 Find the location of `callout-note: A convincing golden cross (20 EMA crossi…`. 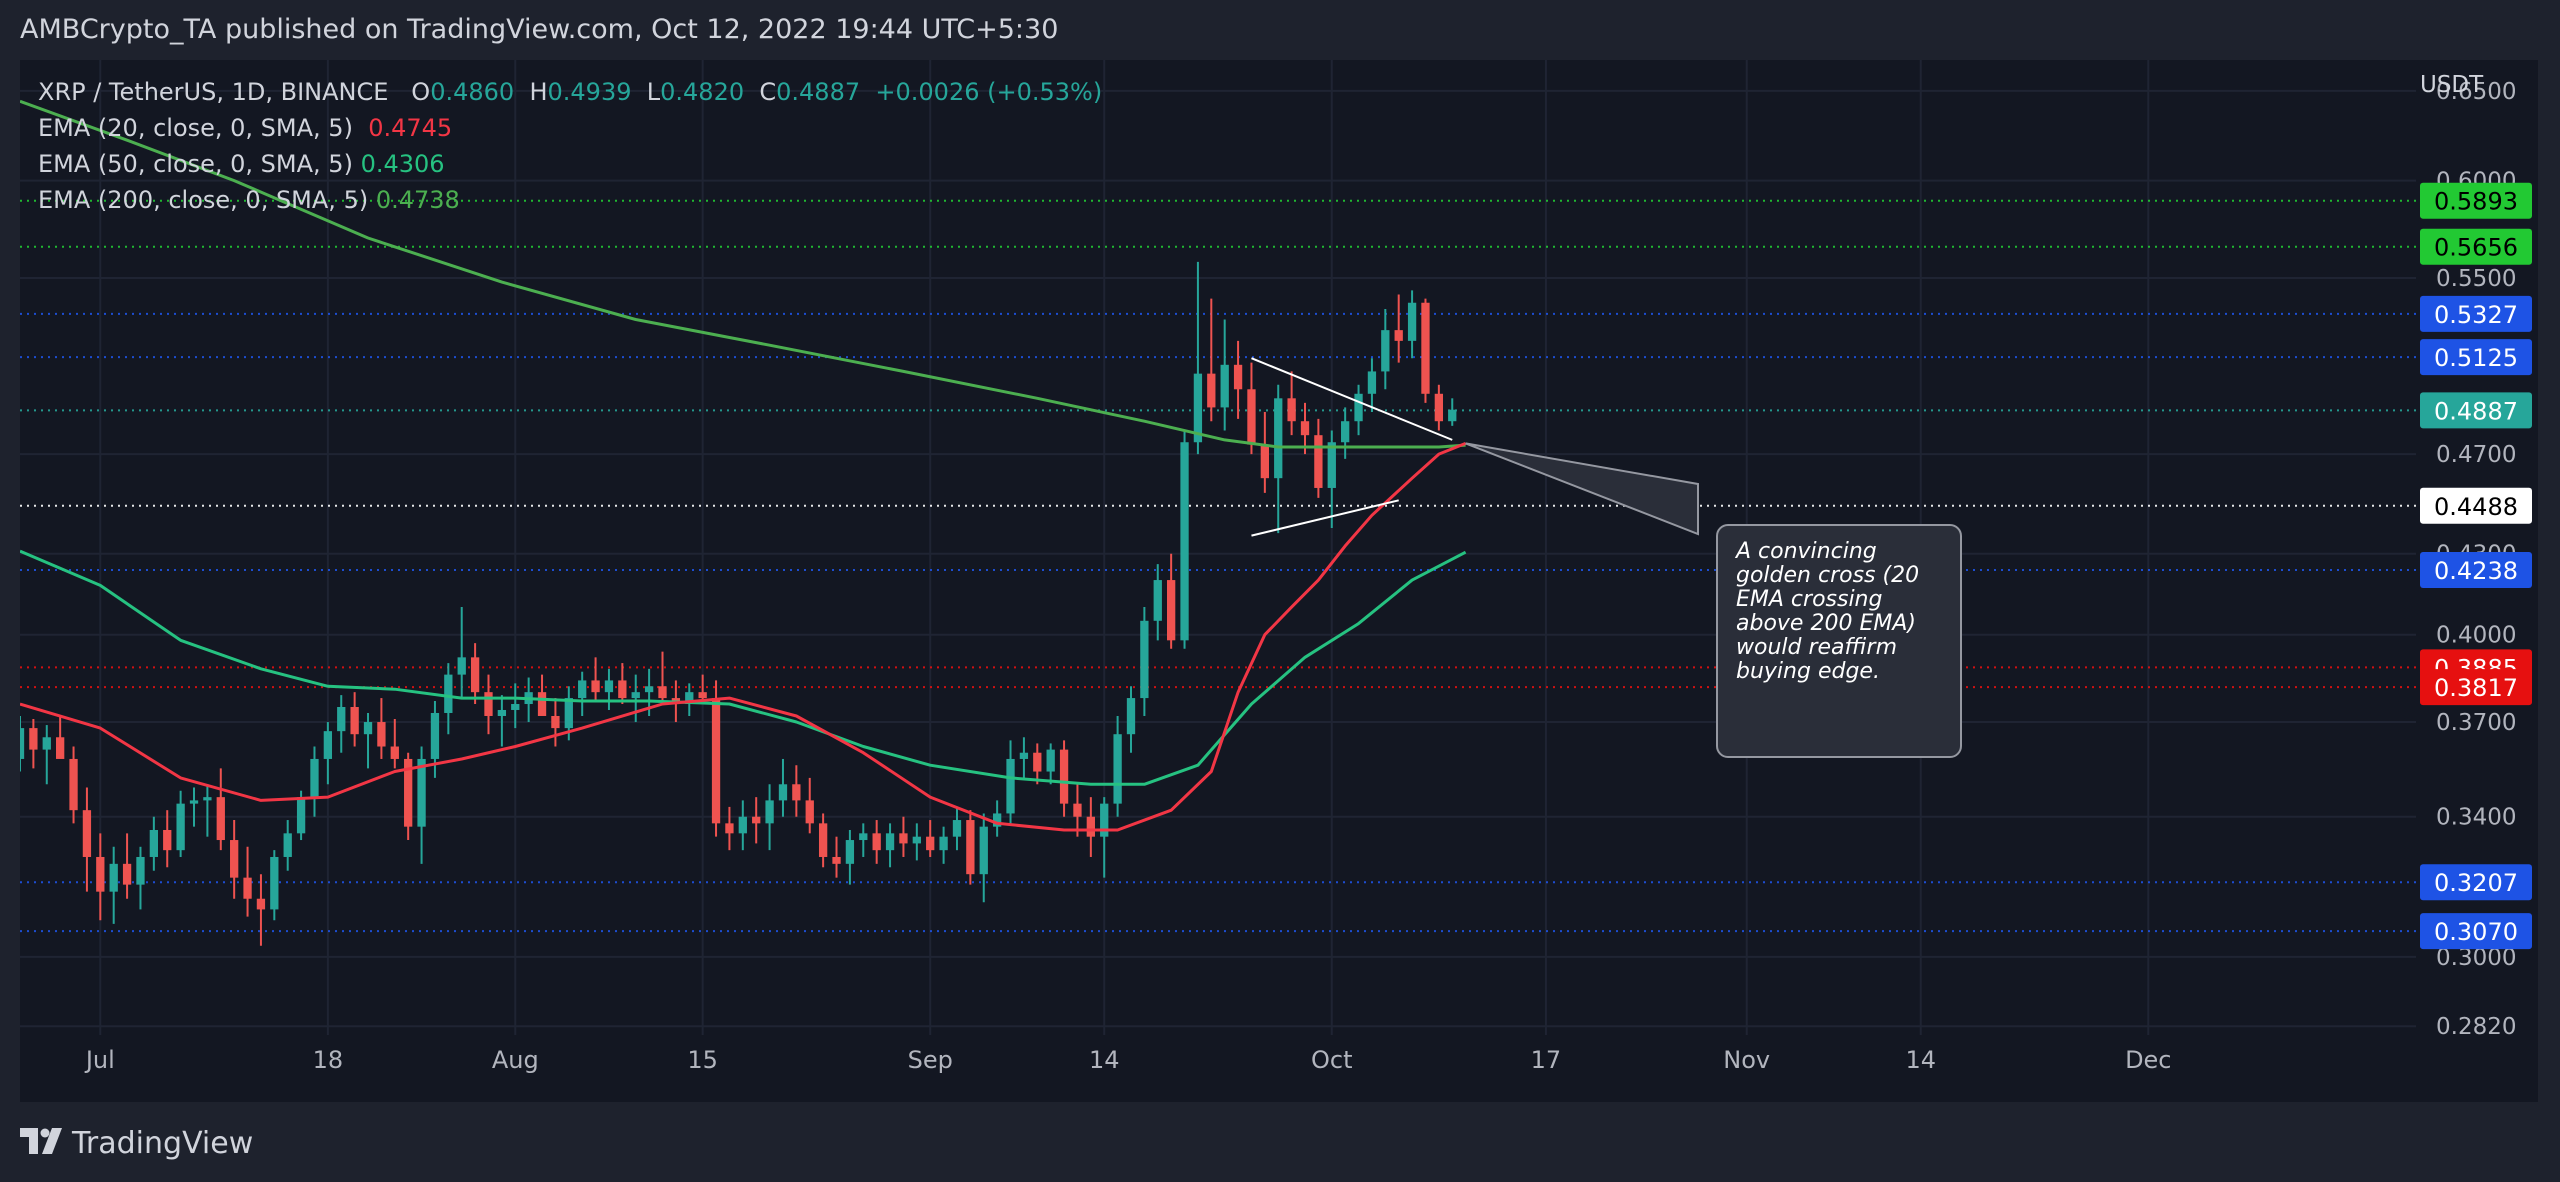

callout-note: A convincing golden cross (20 EMA crossi… is located at coordinates (1839, 641).